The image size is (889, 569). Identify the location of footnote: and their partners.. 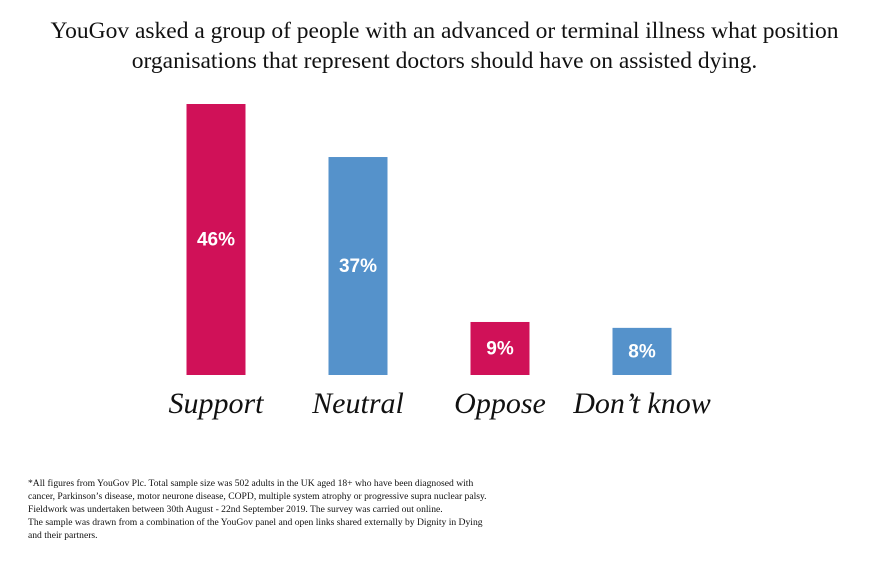
(63, 535).